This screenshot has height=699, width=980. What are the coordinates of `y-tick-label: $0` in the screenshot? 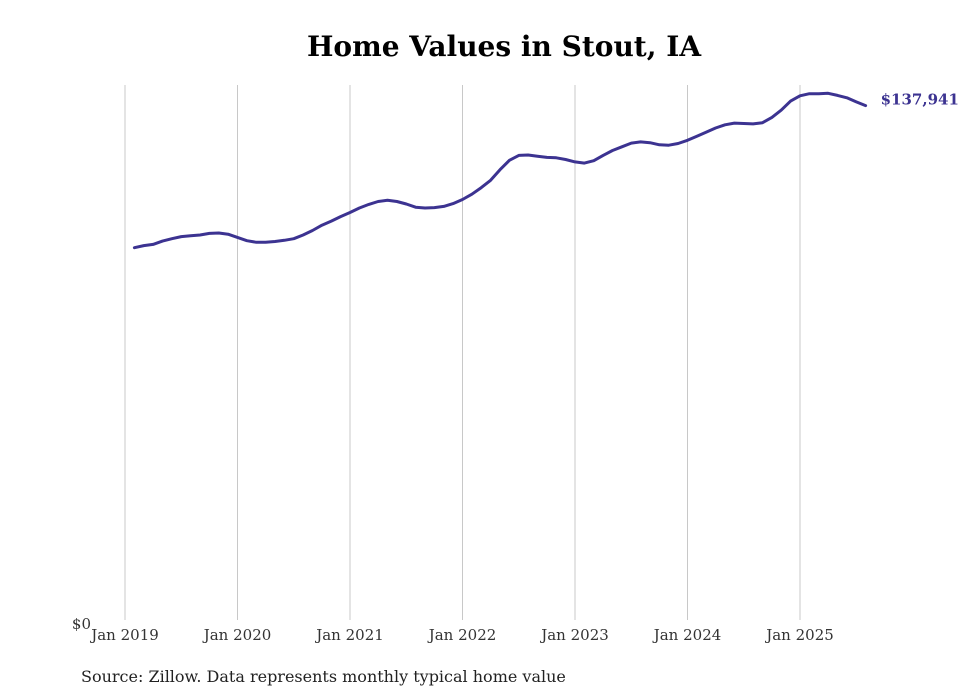 It's located at (81, 624).